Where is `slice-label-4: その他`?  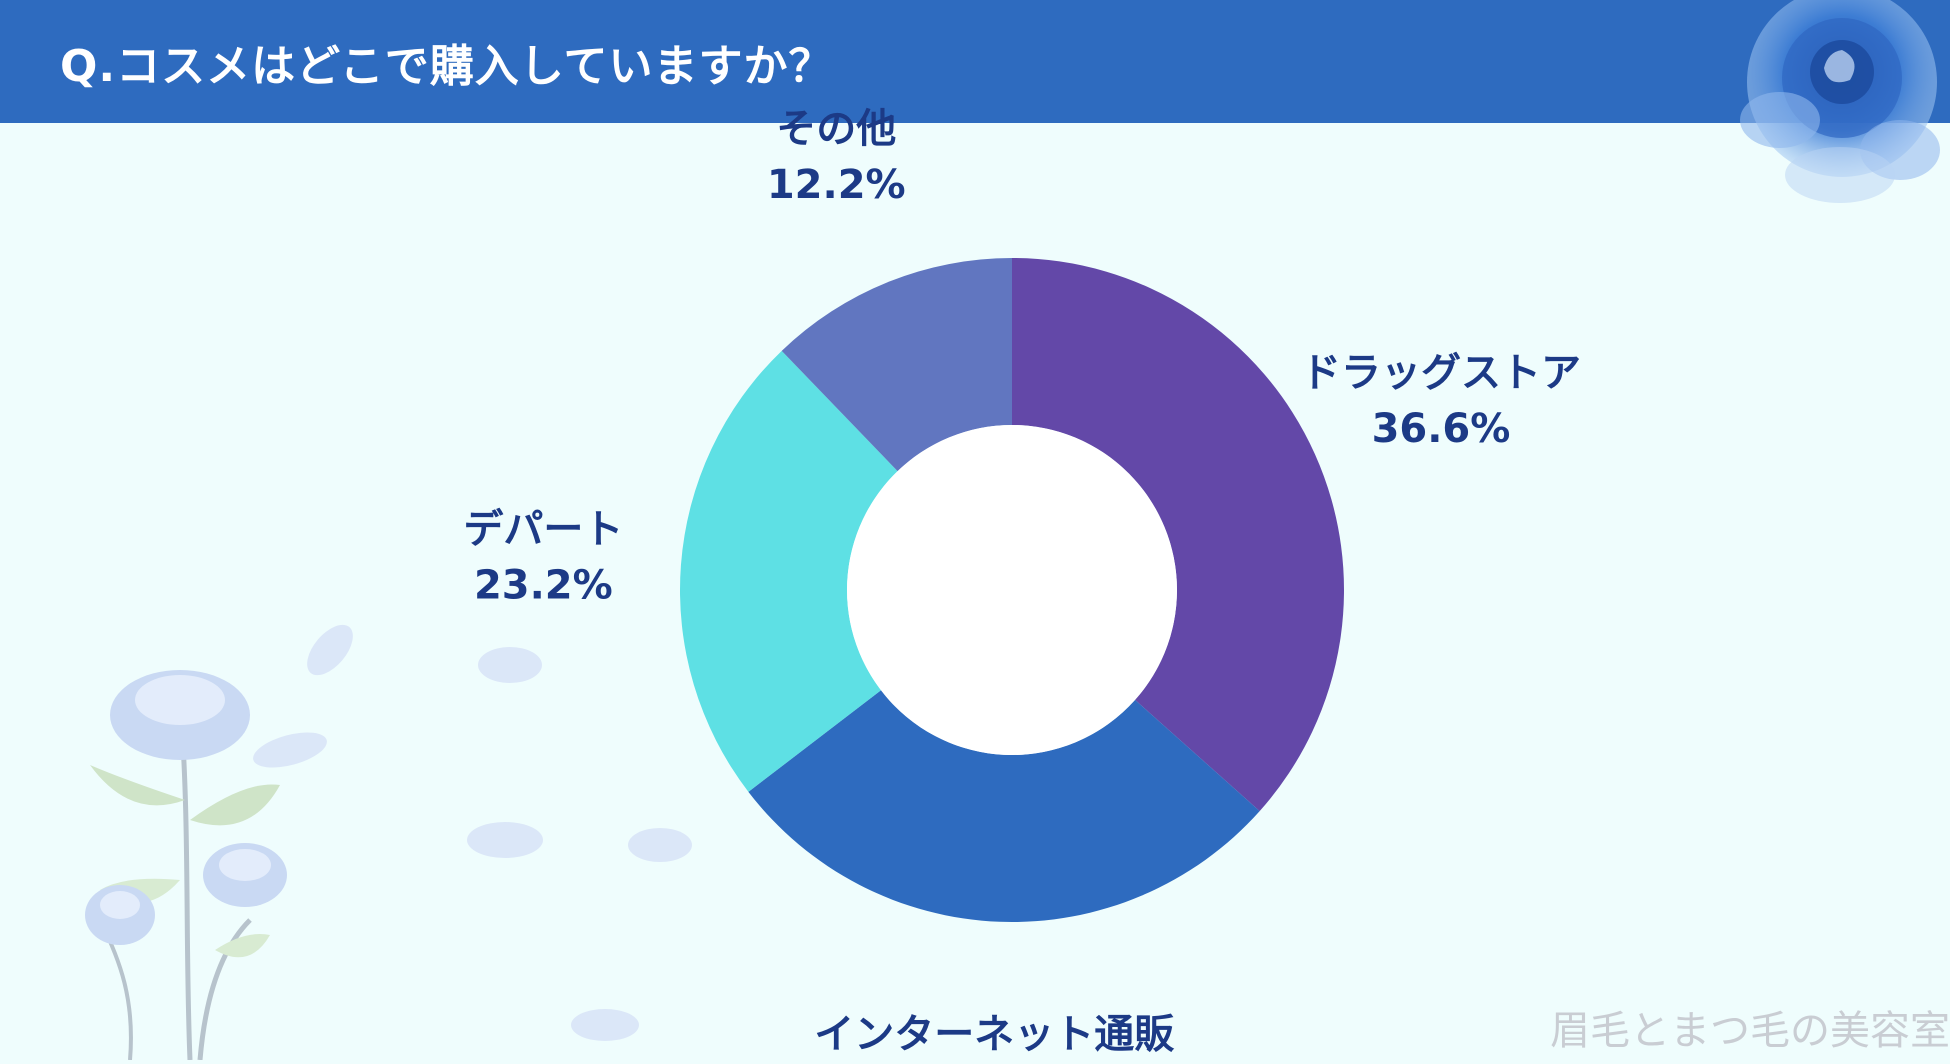 slice-label-4: その他 is located at coordinates (836, 129).